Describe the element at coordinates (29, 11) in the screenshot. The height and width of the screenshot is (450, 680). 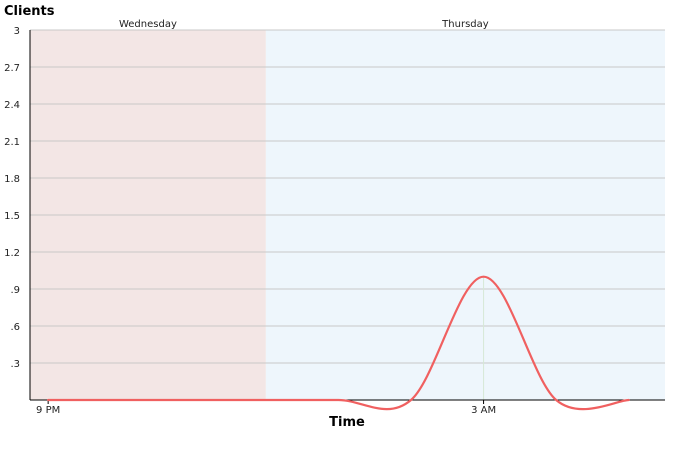
I see `y-axis-title: Clients` at that location.